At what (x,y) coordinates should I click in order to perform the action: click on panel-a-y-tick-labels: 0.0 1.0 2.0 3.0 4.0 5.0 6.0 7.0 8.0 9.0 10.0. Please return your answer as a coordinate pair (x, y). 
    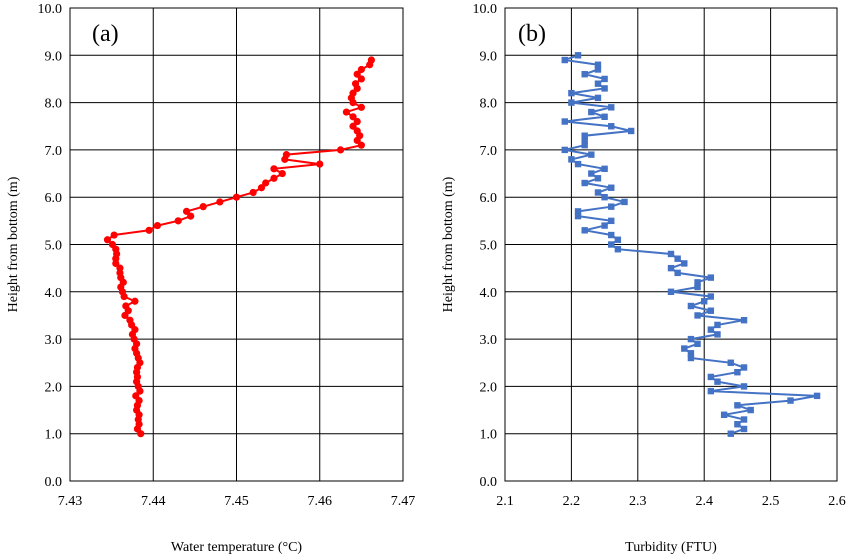
    Looking at the image, I should click on (50, 246).